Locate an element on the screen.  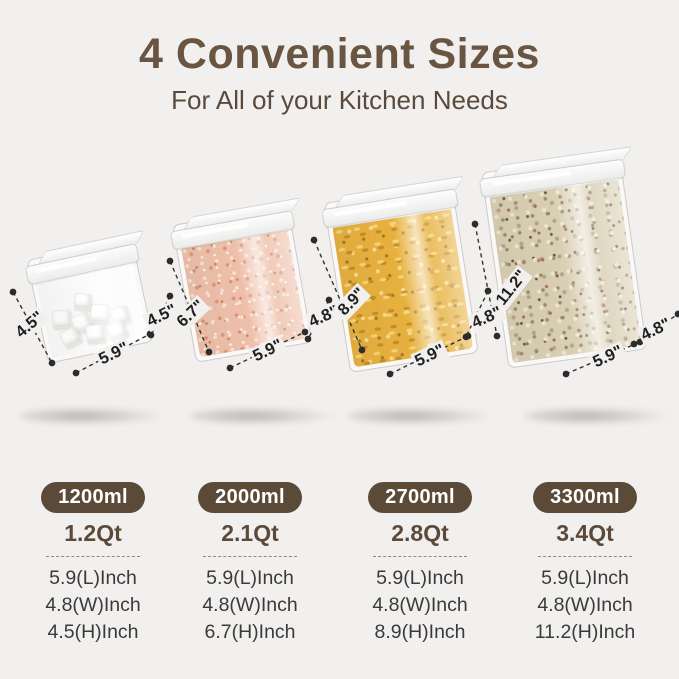
container-pasta is located at coordinates (400, 274).